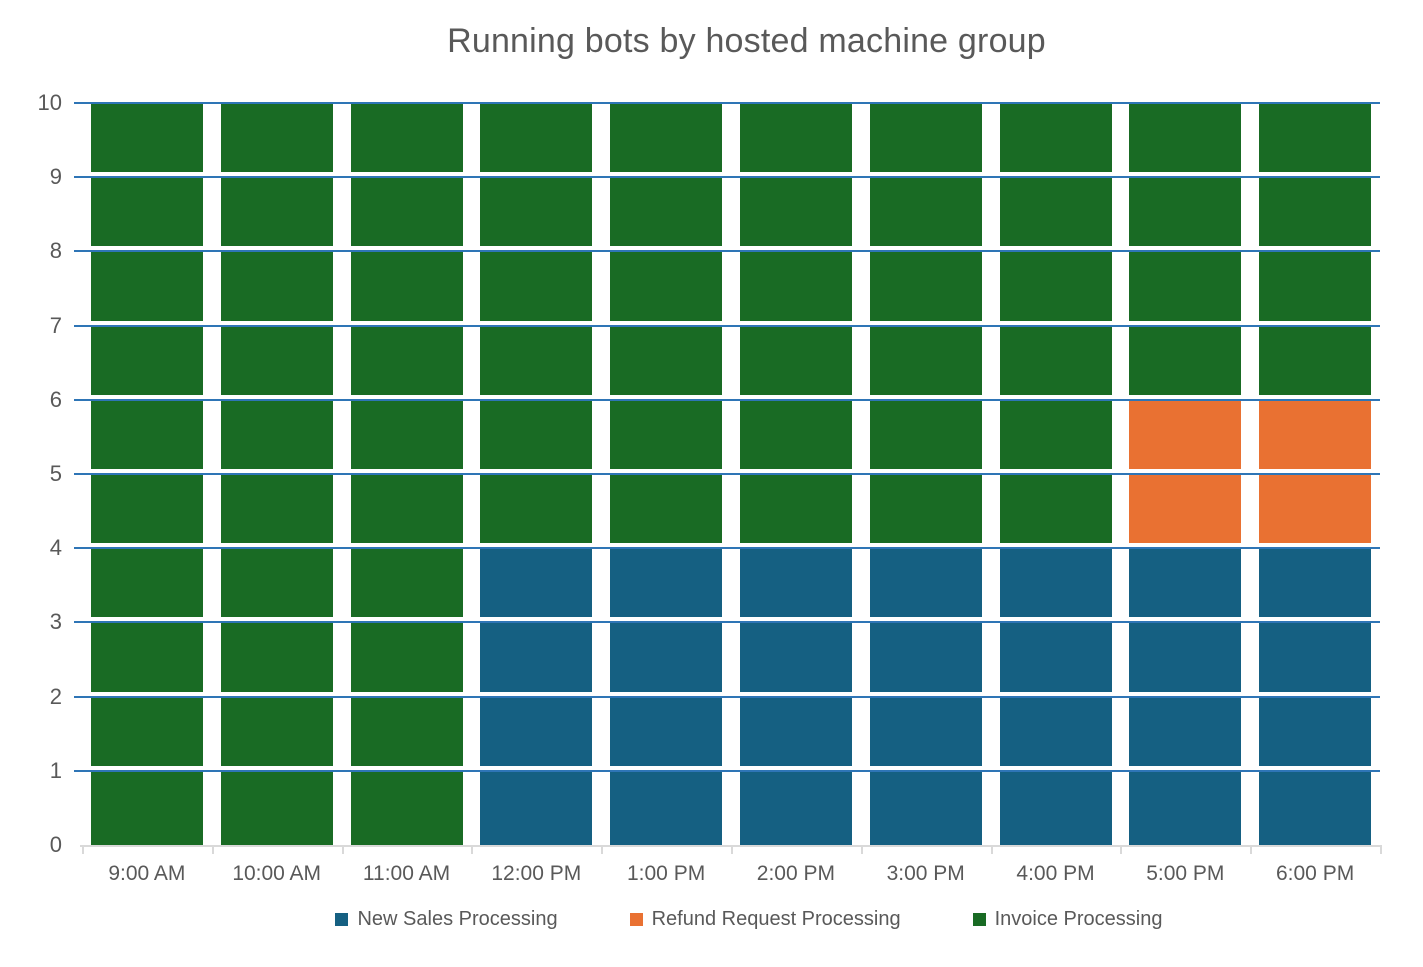 Image resolution: width=1423 pixels, height=967 pixels. Describe the element at coordinates (55, 696) in the screenshot. I see `y-tick-label: 2` at that location.